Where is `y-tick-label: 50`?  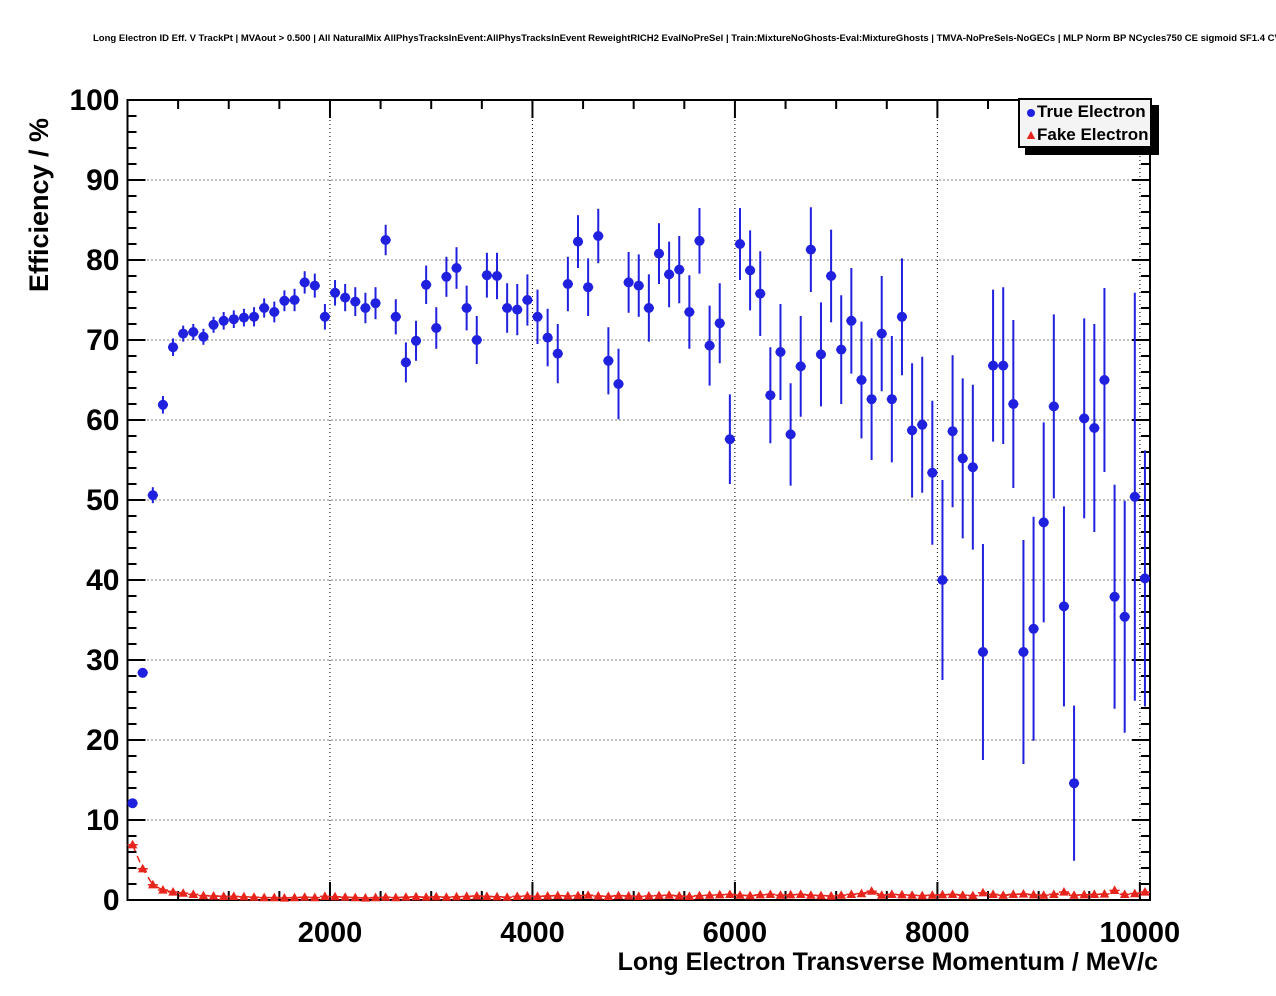
y-tick-label: 50 is located at coordinates (102, 500).